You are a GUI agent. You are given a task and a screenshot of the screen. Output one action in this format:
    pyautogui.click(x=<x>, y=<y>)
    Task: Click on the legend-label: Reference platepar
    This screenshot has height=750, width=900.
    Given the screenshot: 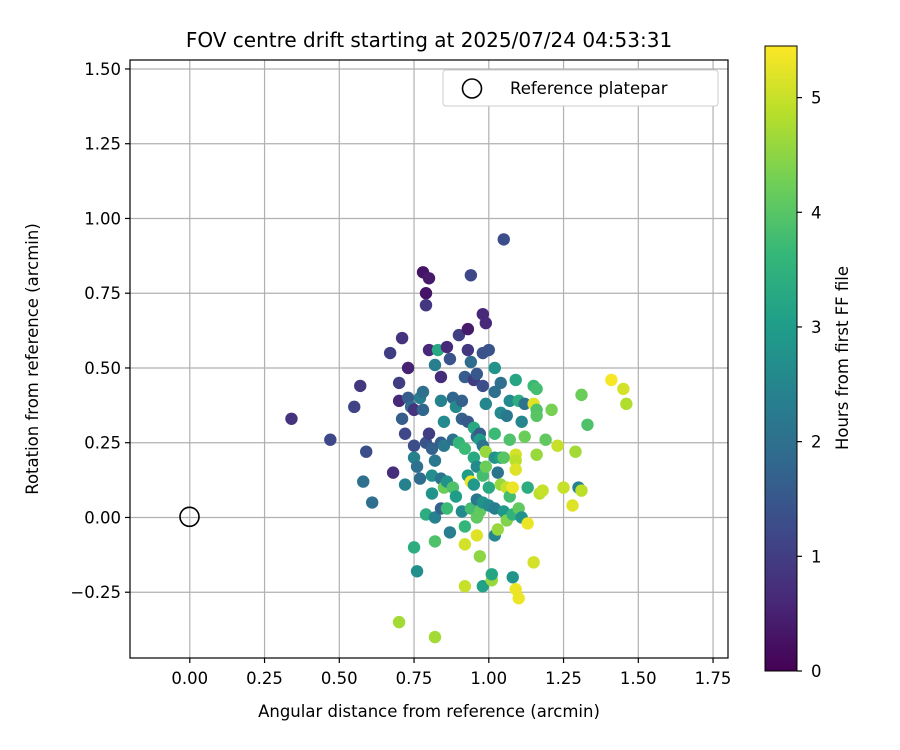 What is the action you would take?
    pyautogui.click(x=589, y=88)
    